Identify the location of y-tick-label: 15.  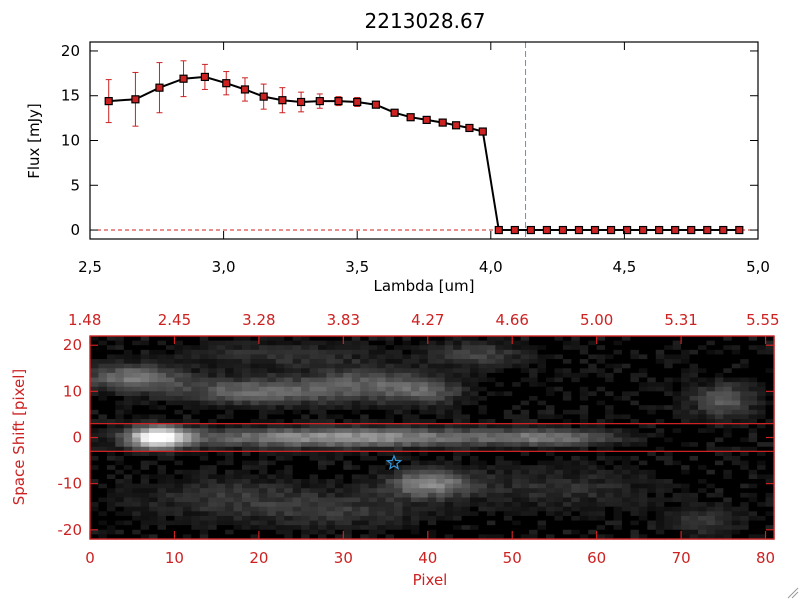
(70, 96).